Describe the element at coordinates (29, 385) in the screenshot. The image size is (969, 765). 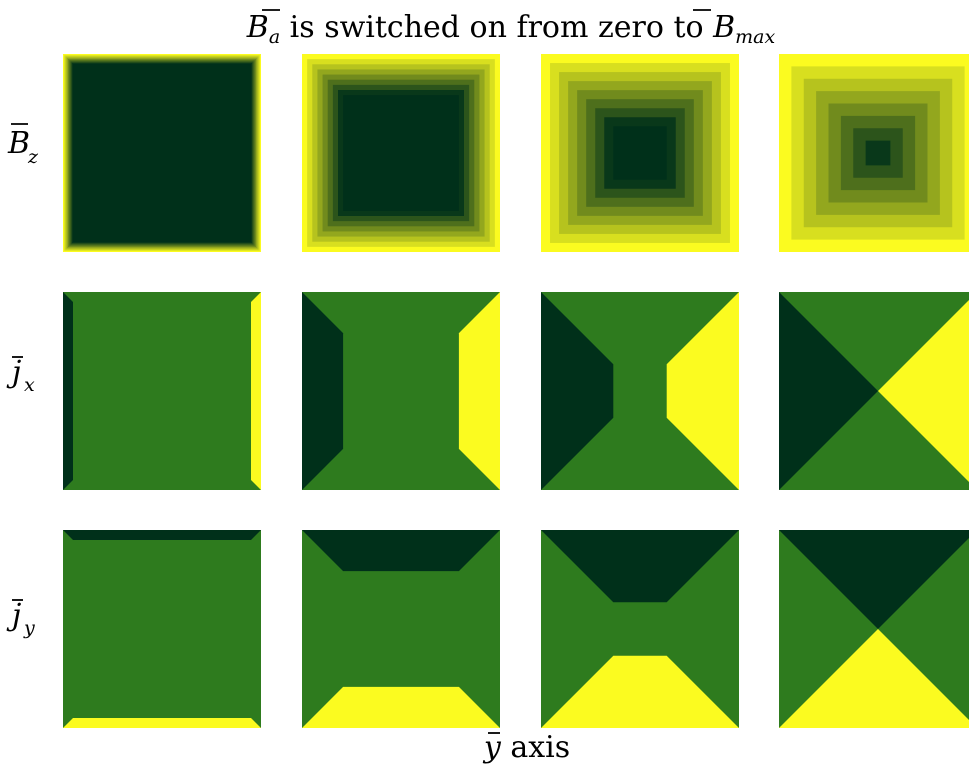
I see `row-label-1-sub: x` at that location.